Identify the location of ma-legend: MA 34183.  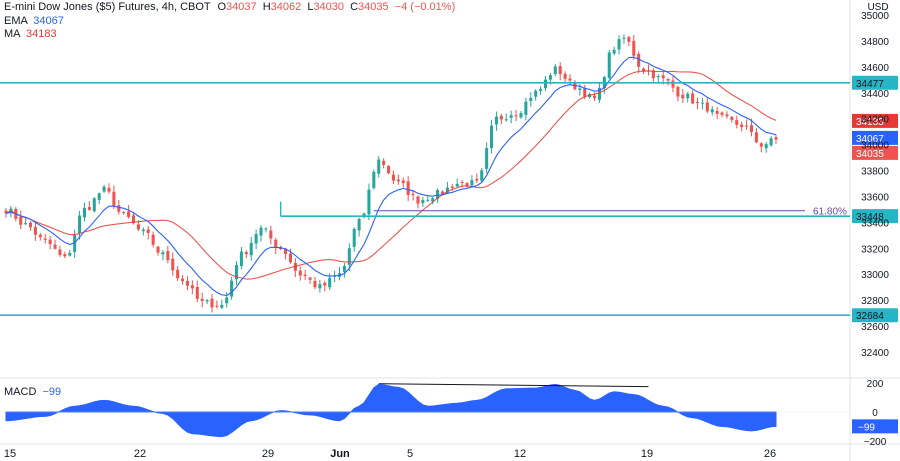
(30, 34).